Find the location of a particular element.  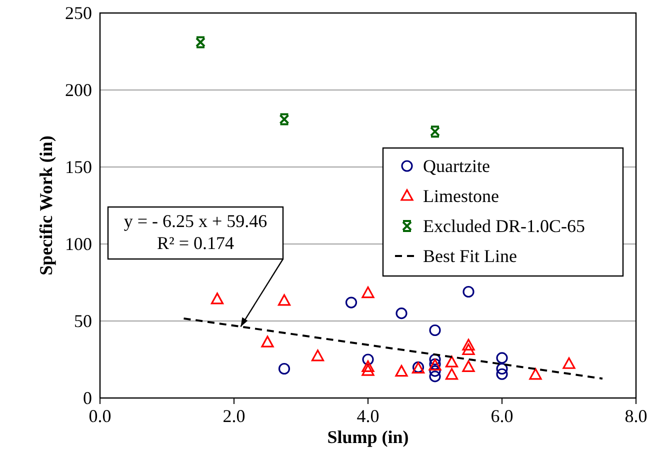

x-tick-label: 0.0 is located at coordinates (100, 416).